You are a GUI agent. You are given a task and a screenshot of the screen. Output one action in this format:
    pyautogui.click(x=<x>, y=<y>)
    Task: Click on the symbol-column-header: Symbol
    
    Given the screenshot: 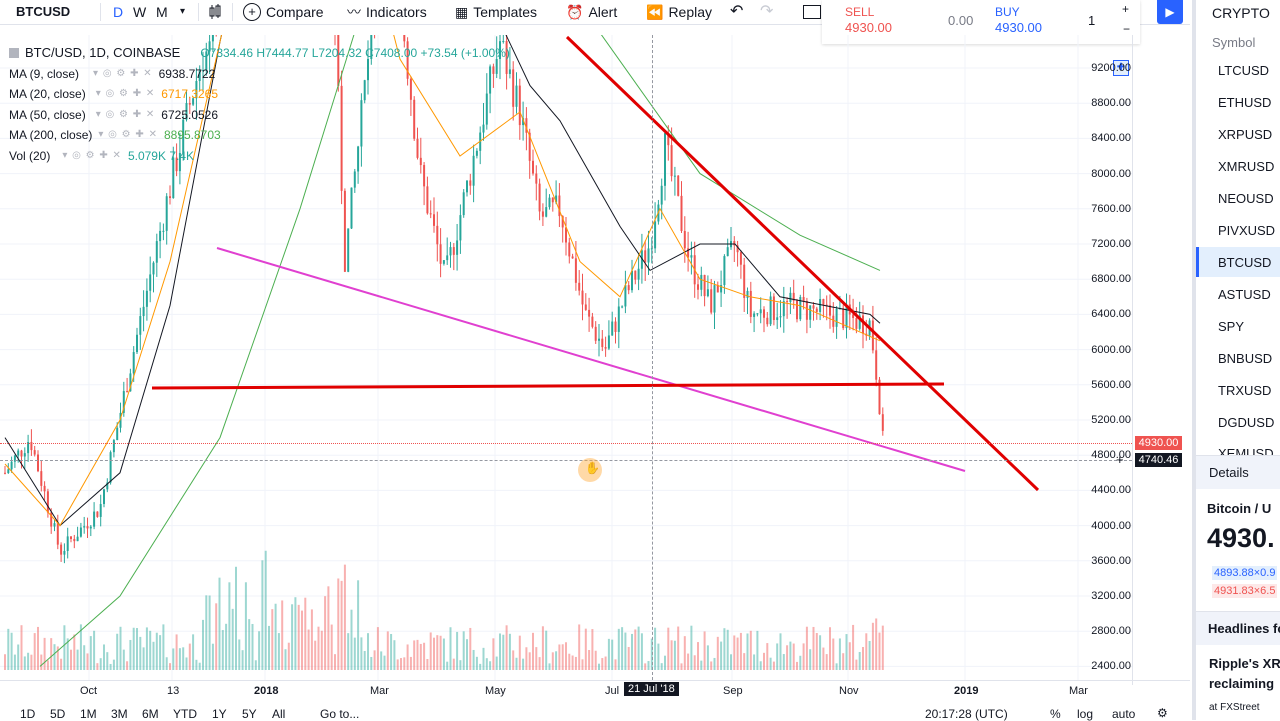 What is the action you would take?
    pyautogui.click(x=1234, y=42)
    